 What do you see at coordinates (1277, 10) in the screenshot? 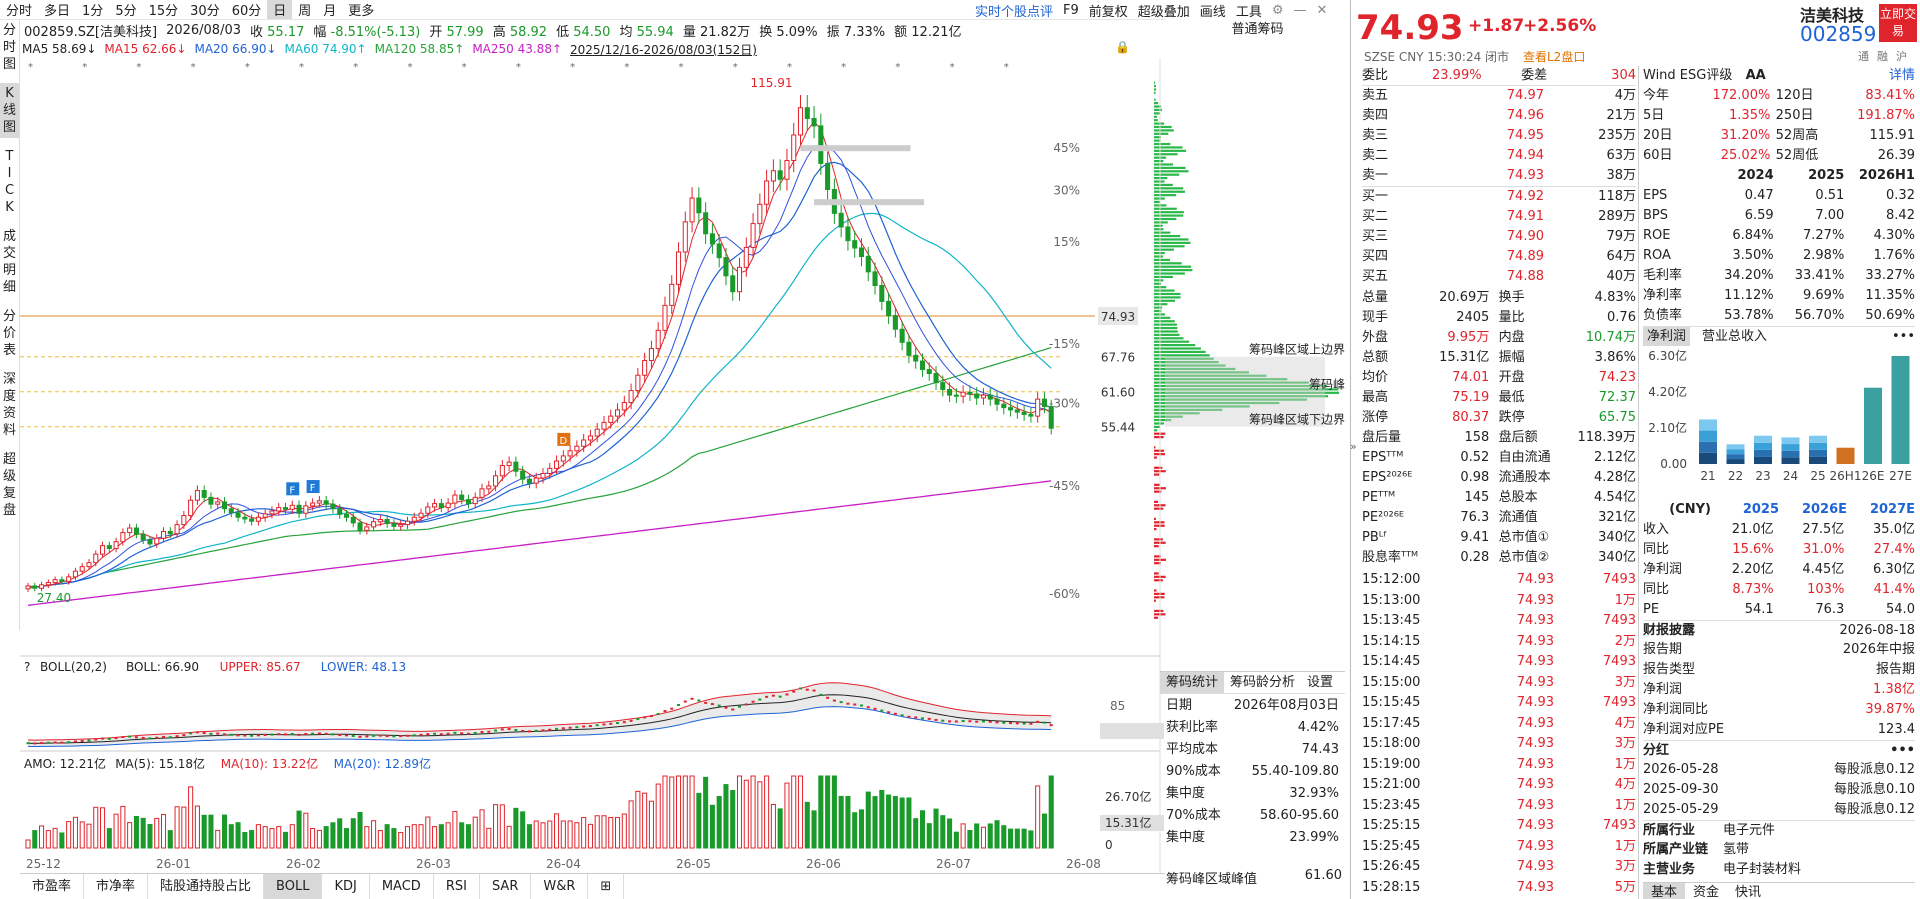
I see `gear-icon: ⚙` at bounding box center [1277, 10].